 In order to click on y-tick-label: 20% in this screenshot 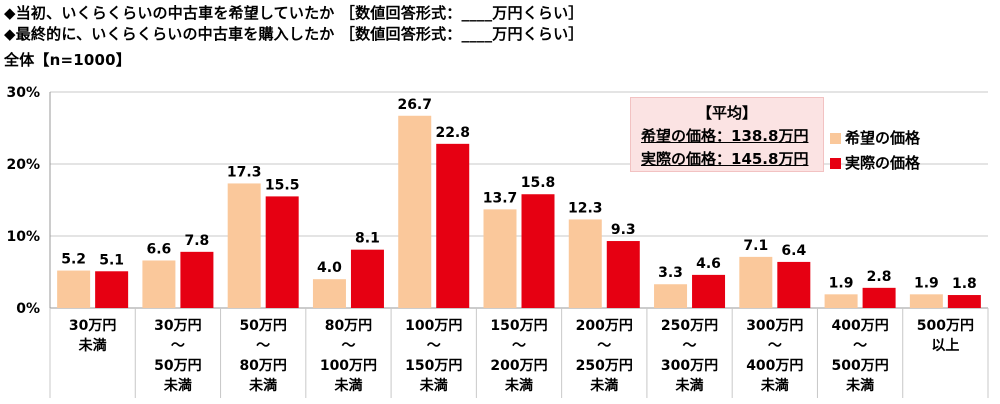, I will do `click(23, 165)`.